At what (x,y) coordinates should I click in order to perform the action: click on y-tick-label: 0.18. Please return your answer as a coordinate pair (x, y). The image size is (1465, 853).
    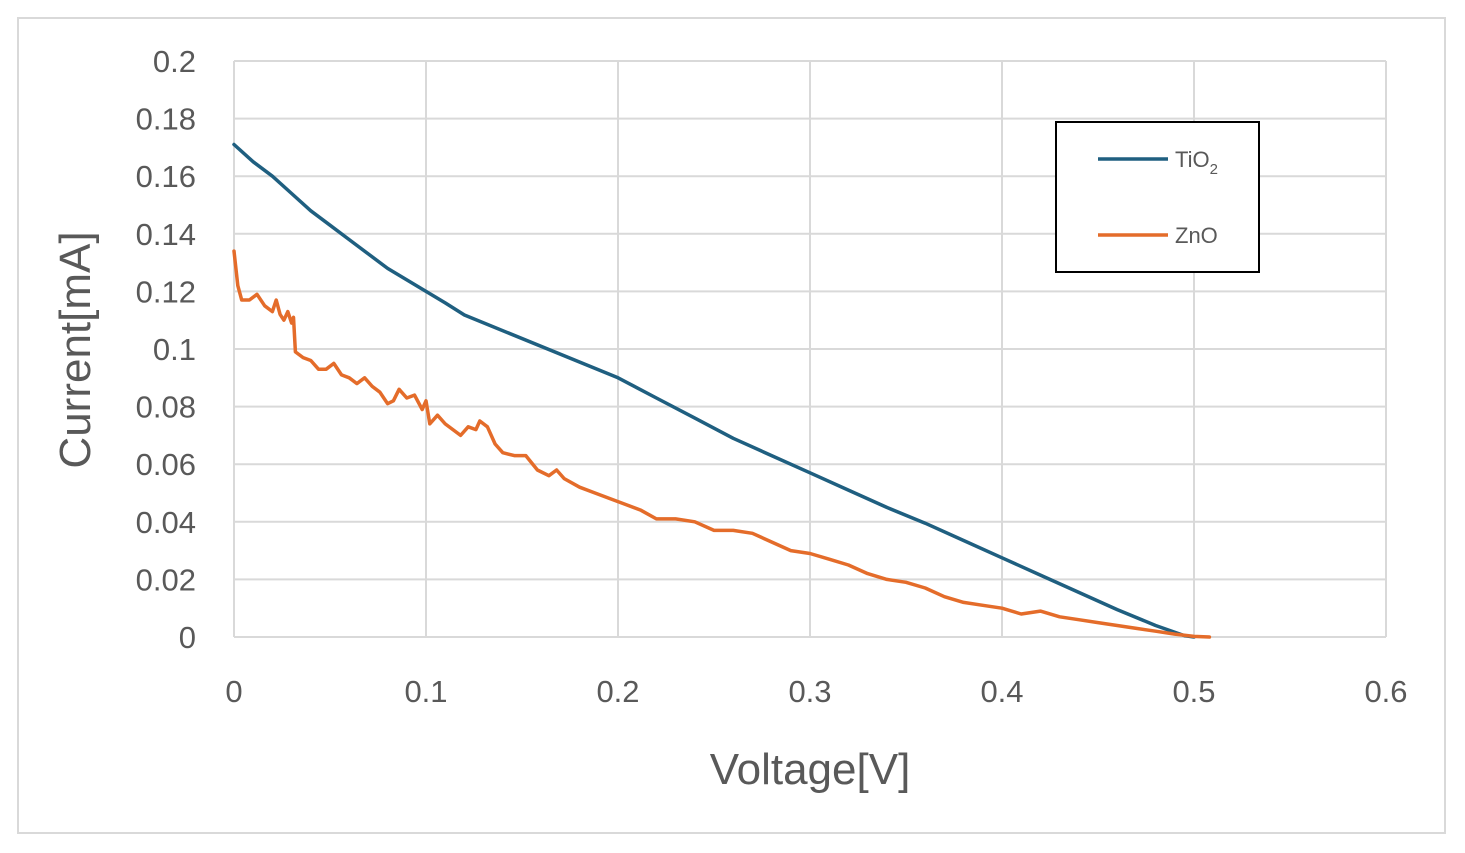
    Looking at the image, I should click on (166, 119).